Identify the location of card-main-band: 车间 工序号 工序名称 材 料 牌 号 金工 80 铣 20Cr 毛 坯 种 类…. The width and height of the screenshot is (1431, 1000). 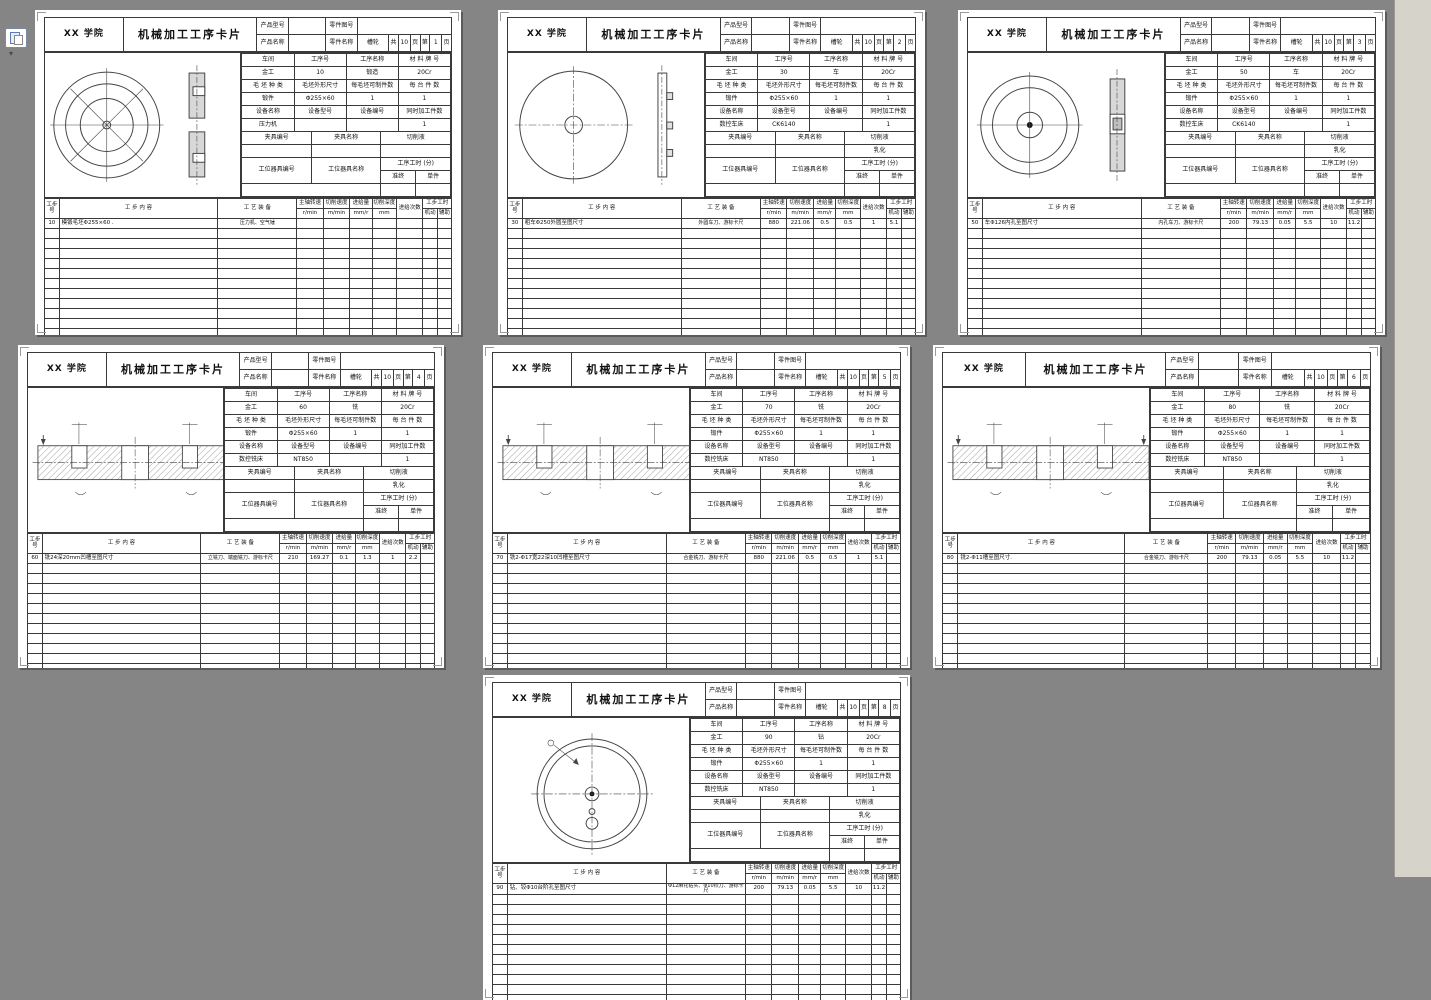
(1156, 460).